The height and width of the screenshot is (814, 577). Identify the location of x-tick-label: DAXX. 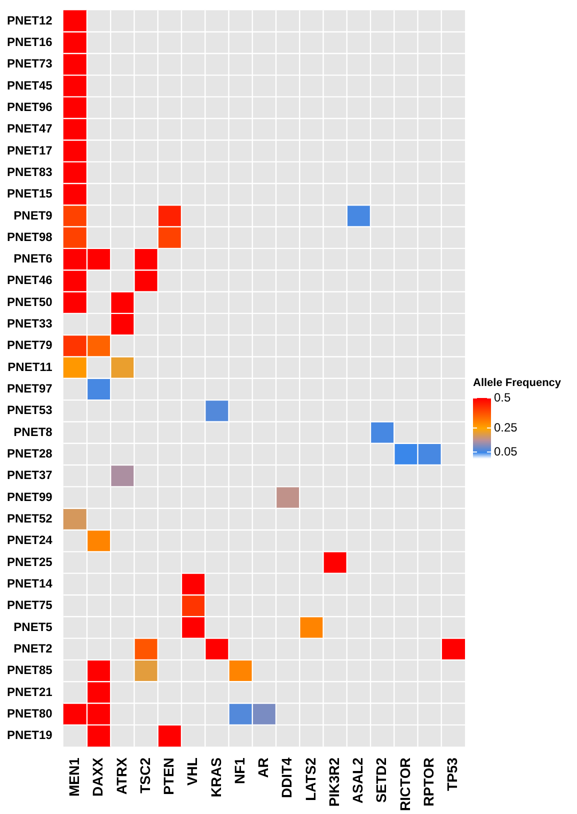
(98, 776).